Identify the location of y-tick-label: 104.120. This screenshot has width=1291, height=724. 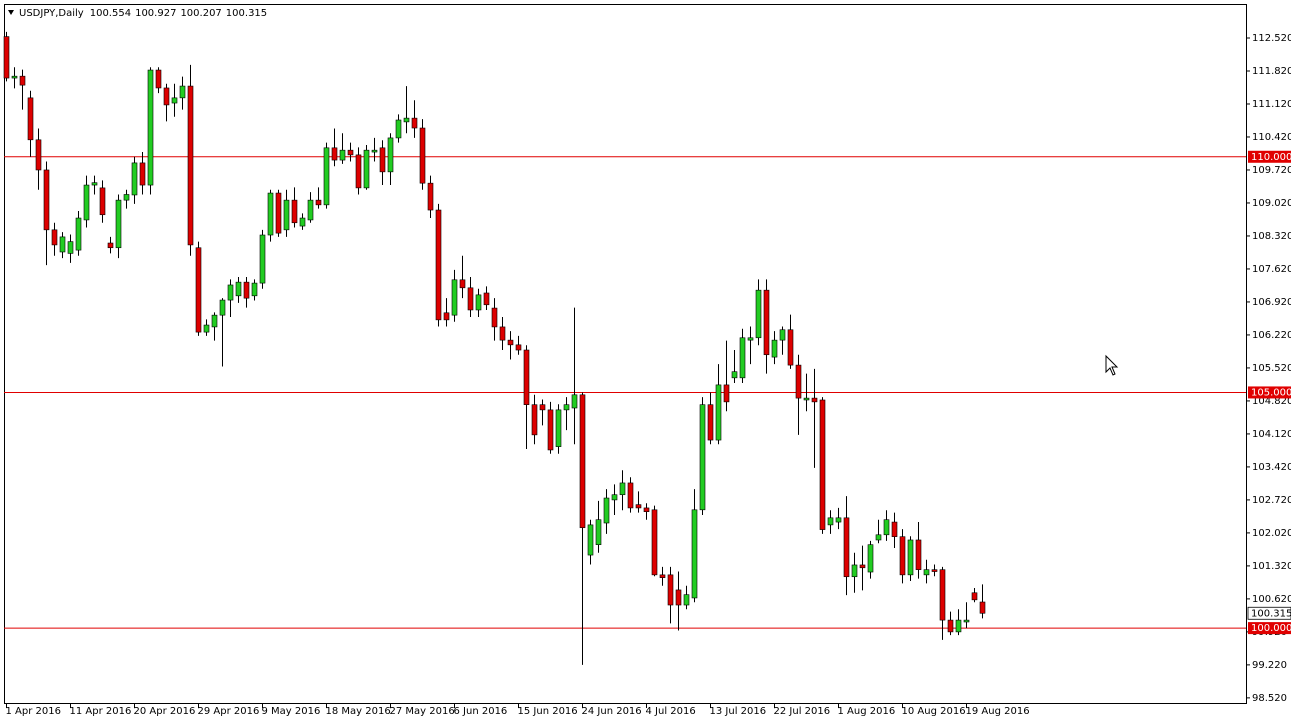
(1271, 434).